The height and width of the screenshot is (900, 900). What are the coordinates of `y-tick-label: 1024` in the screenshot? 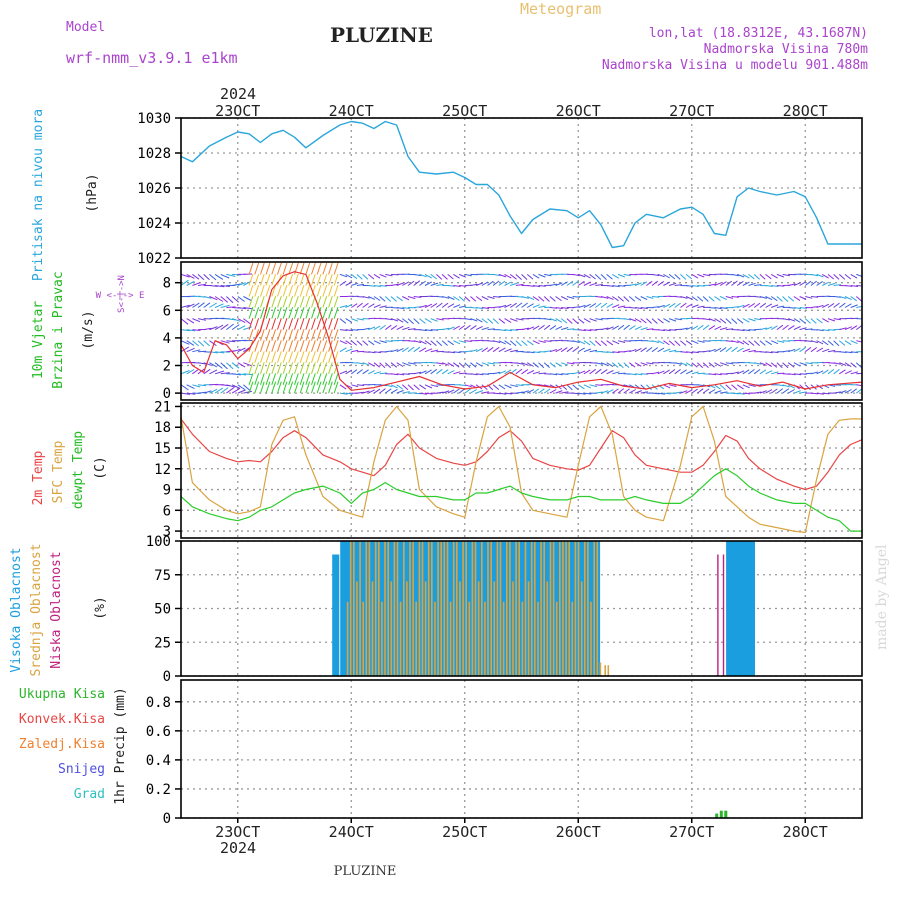 It's located at (154, 224).